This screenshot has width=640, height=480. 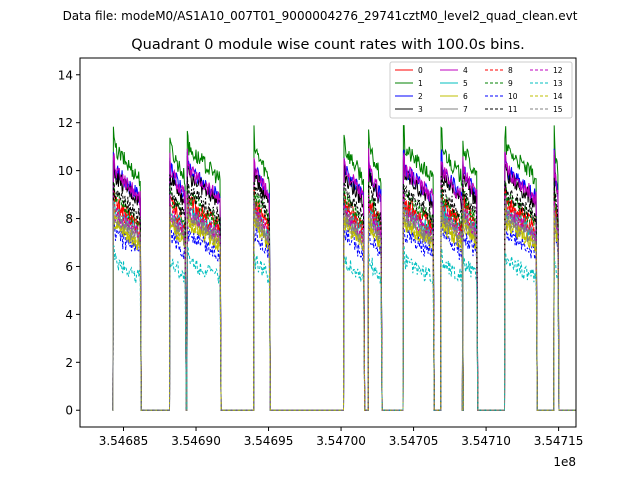 I want to click on legend-label-8: 8, so click(x=510, y=70).